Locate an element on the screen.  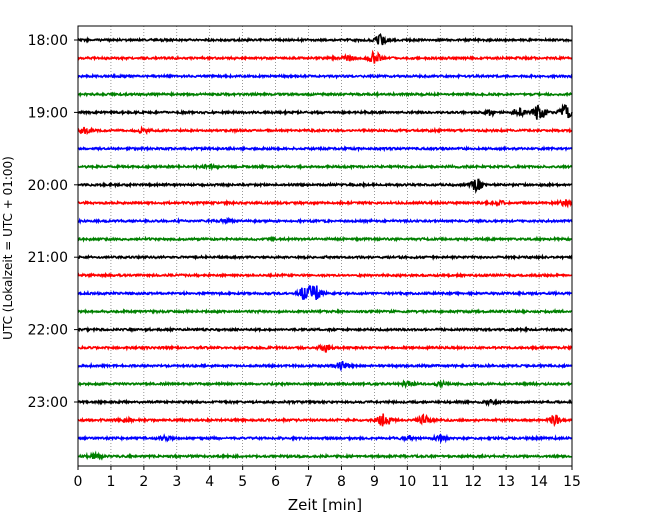
y-tick-label: 20:00 is located at coordinates (48, 186).